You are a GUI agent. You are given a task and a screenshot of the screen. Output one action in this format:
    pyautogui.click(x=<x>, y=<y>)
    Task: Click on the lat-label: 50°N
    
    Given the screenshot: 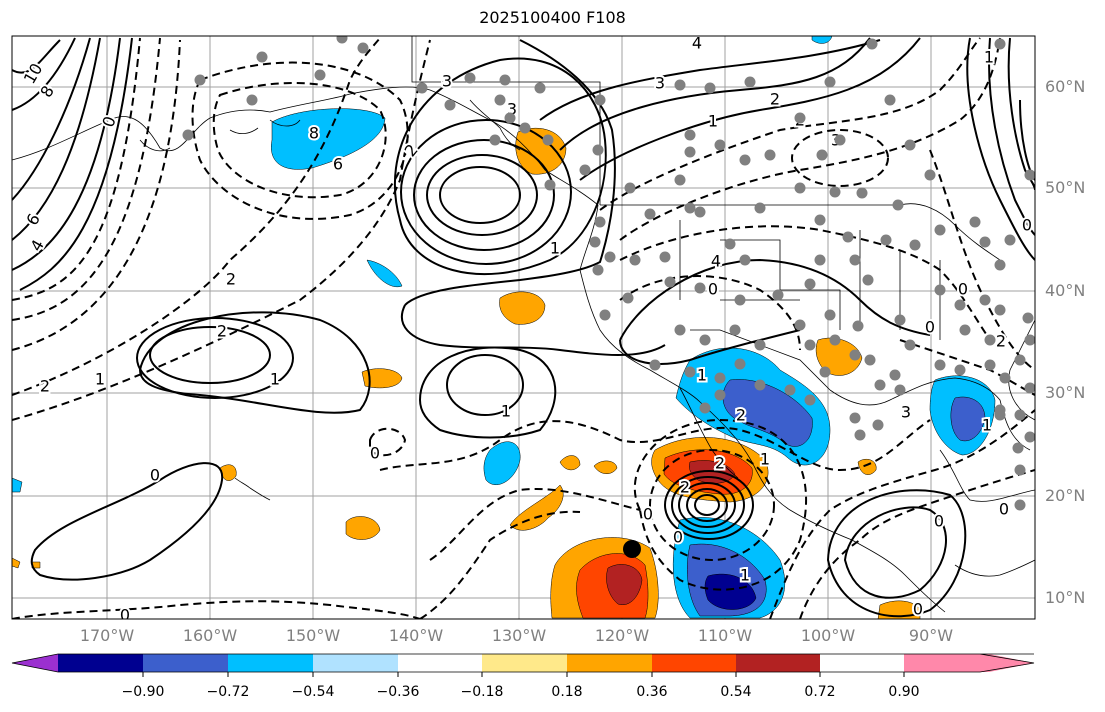 What is the action you would take?
    pyautogui.click(x=1065, y=187)
    